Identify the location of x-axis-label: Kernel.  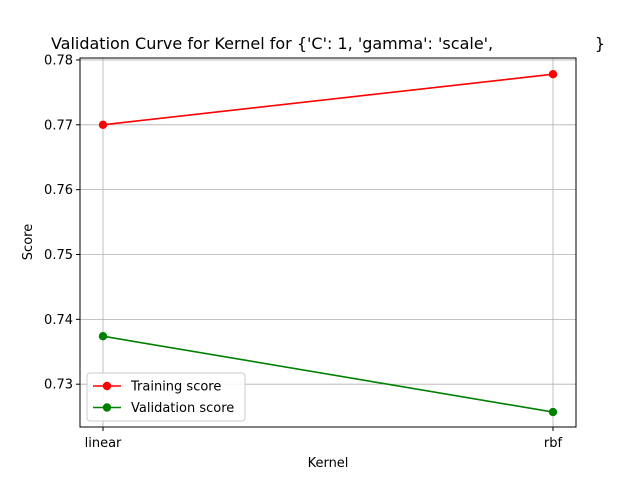
(328, 463).